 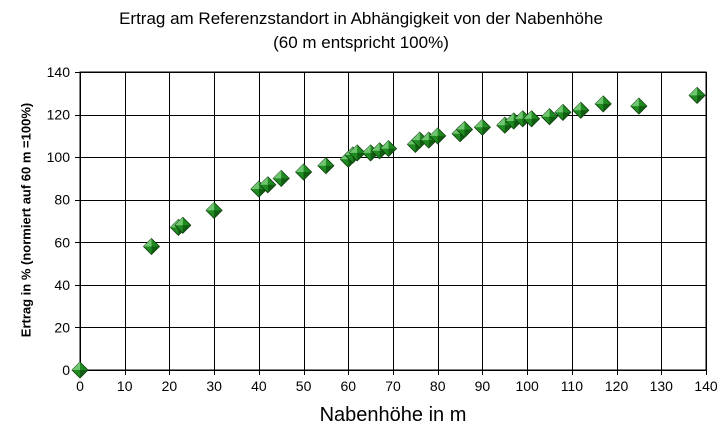 I want to click on x-tick-label: 40, so click(x=259, y=386).